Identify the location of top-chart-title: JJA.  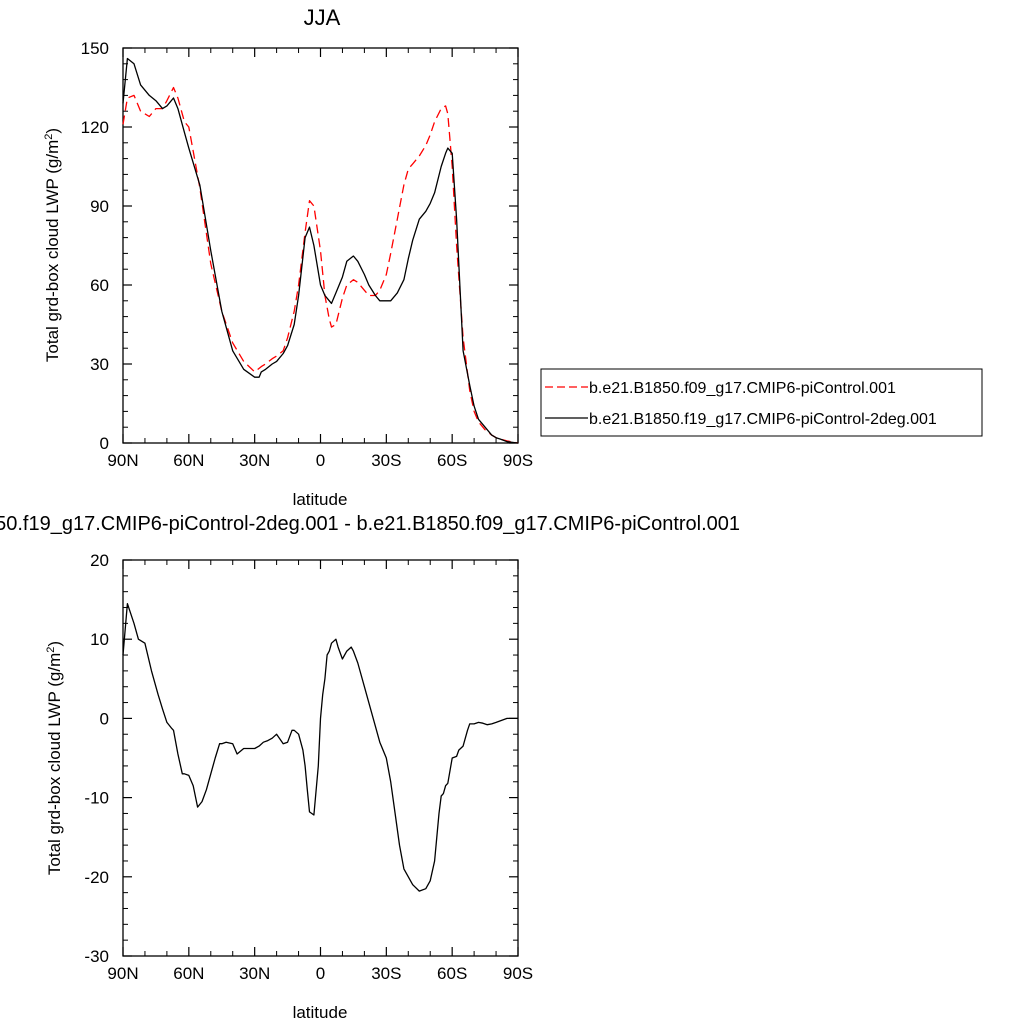
(322, 17).